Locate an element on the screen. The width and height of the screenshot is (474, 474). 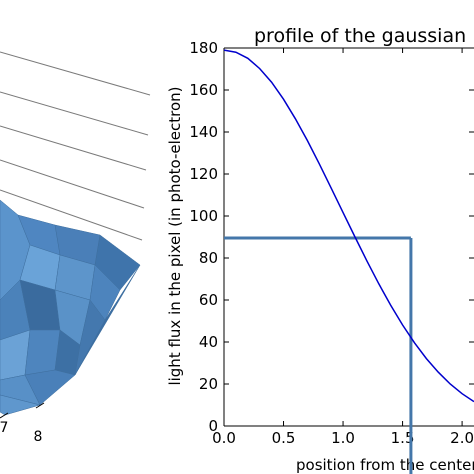
surface-tick-label: 7 is located at coordinates (4, 428).